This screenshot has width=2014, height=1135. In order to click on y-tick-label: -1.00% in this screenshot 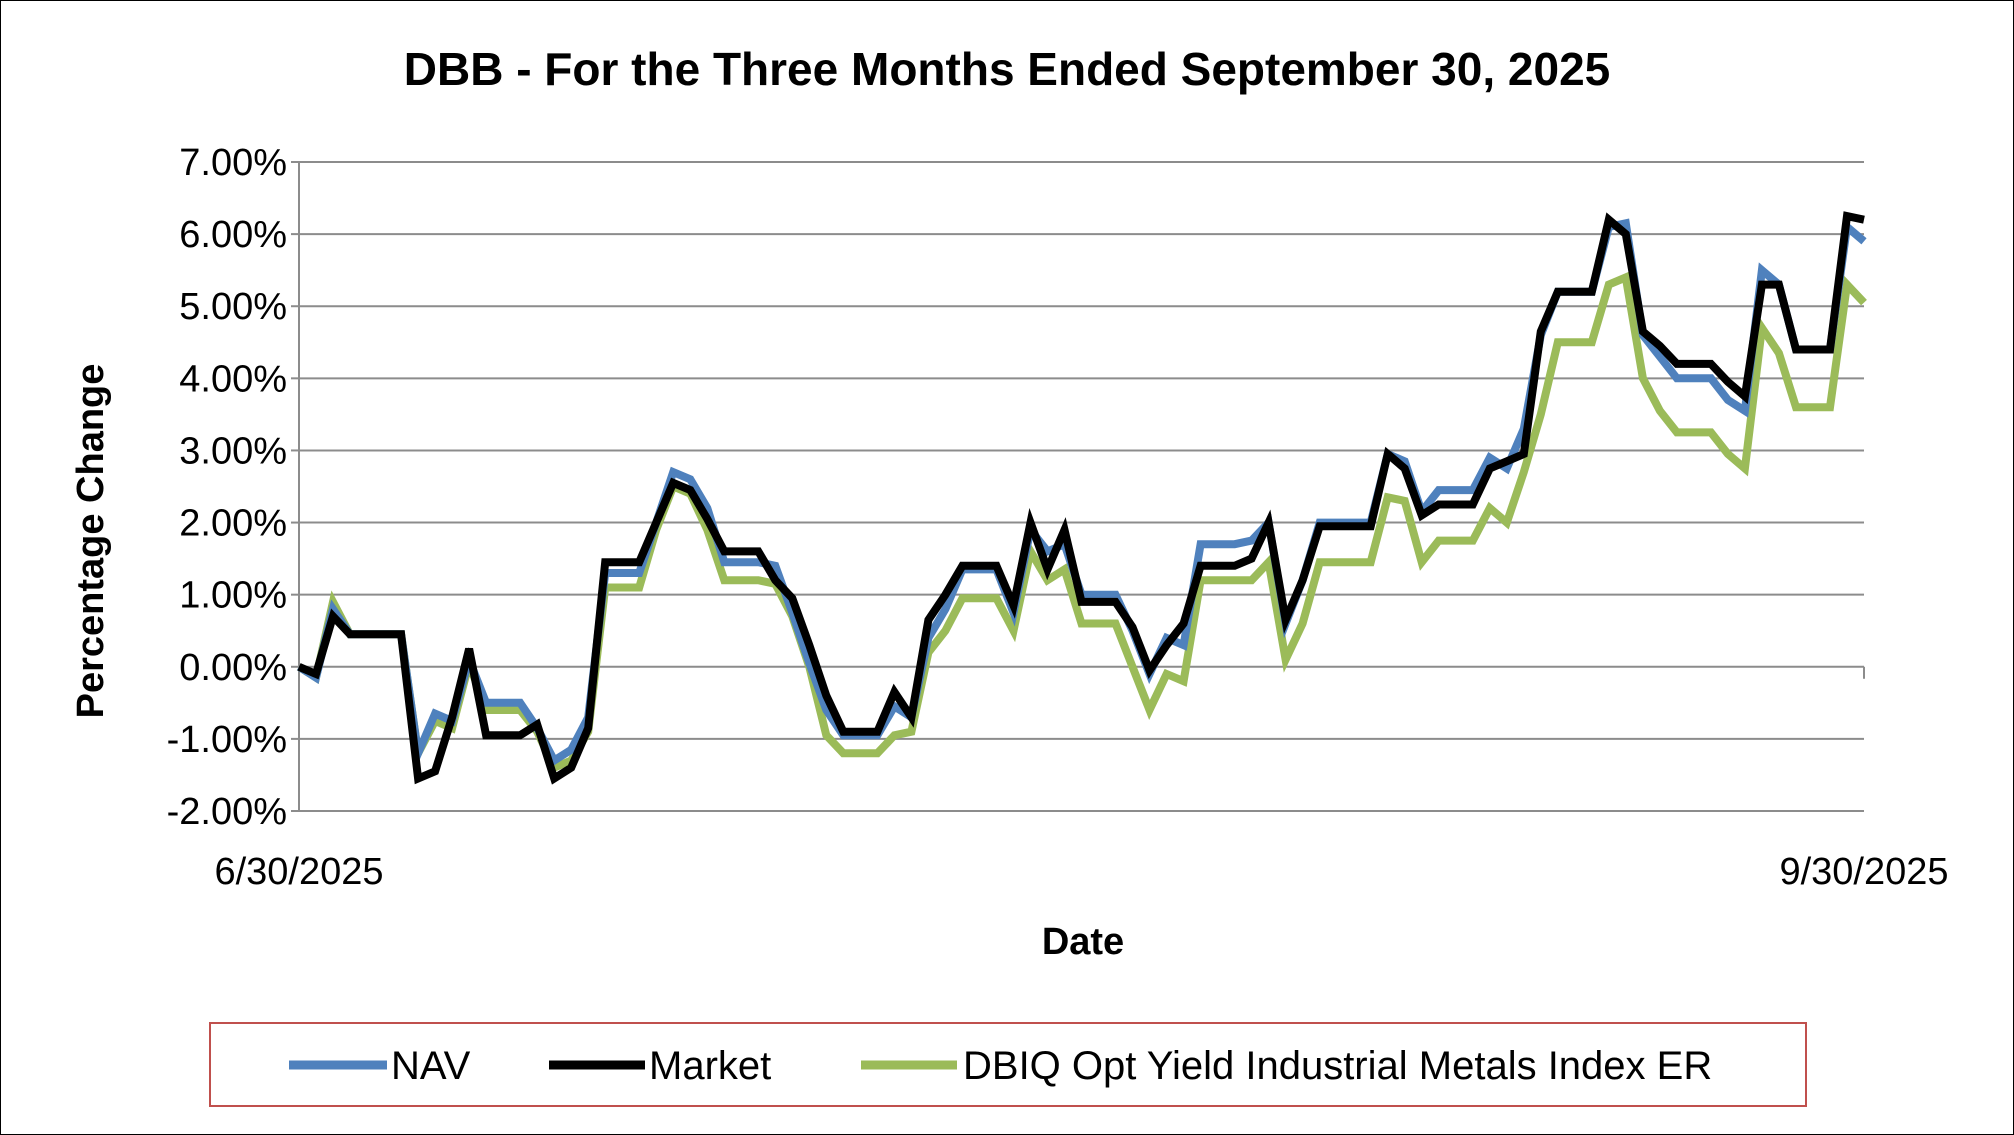, I will do `click(227, 740)`.